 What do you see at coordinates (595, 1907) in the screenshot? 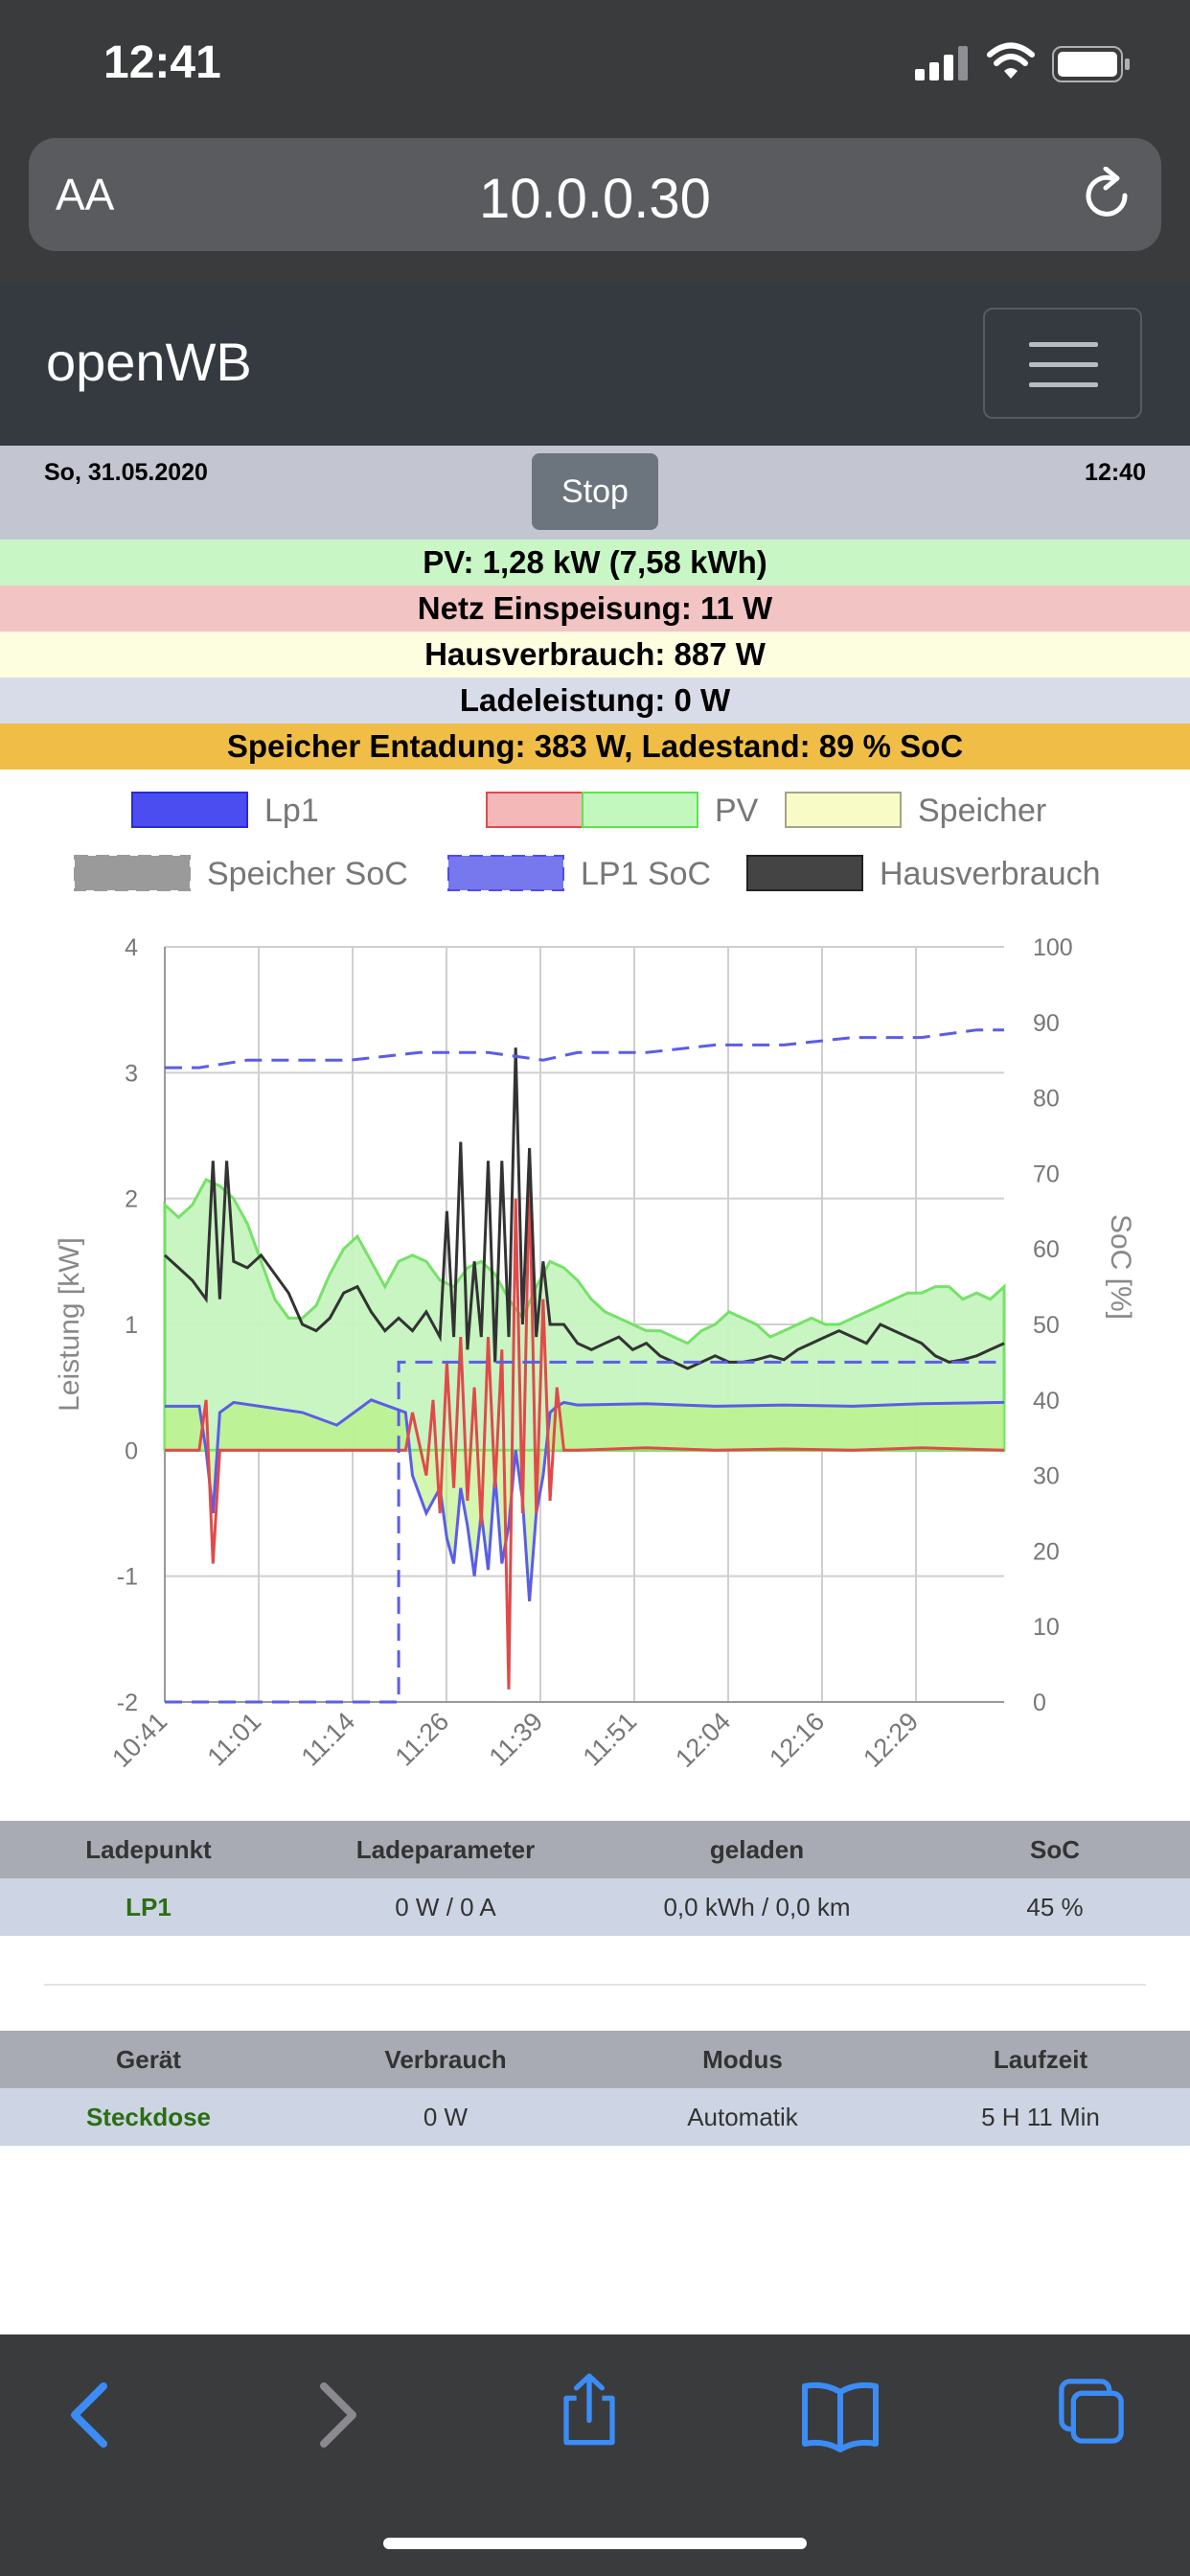
I see `table-row: LP1 0 W / 0 A 0,0 kWh / 0,0 km 45 %` at bounding box center [595, 1907].